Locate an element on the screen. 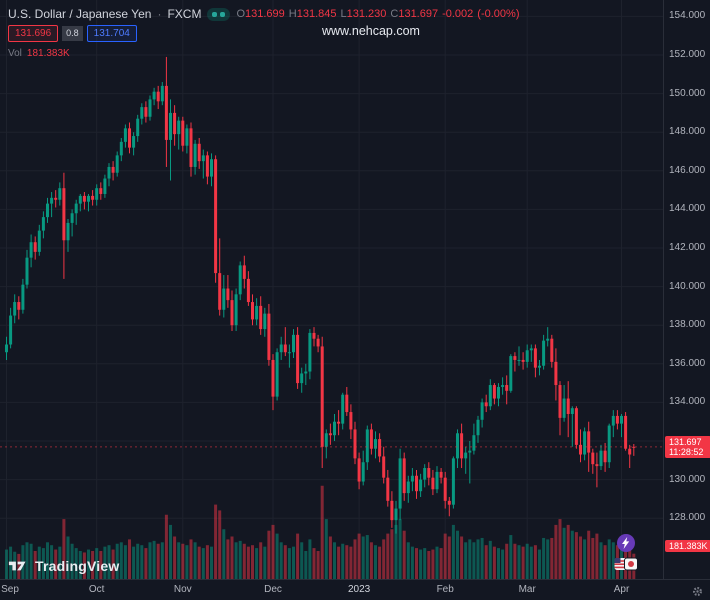 This screenshot has height=600, width=710. price-axis-label: 142.000 is located at coordinates (687, 247).